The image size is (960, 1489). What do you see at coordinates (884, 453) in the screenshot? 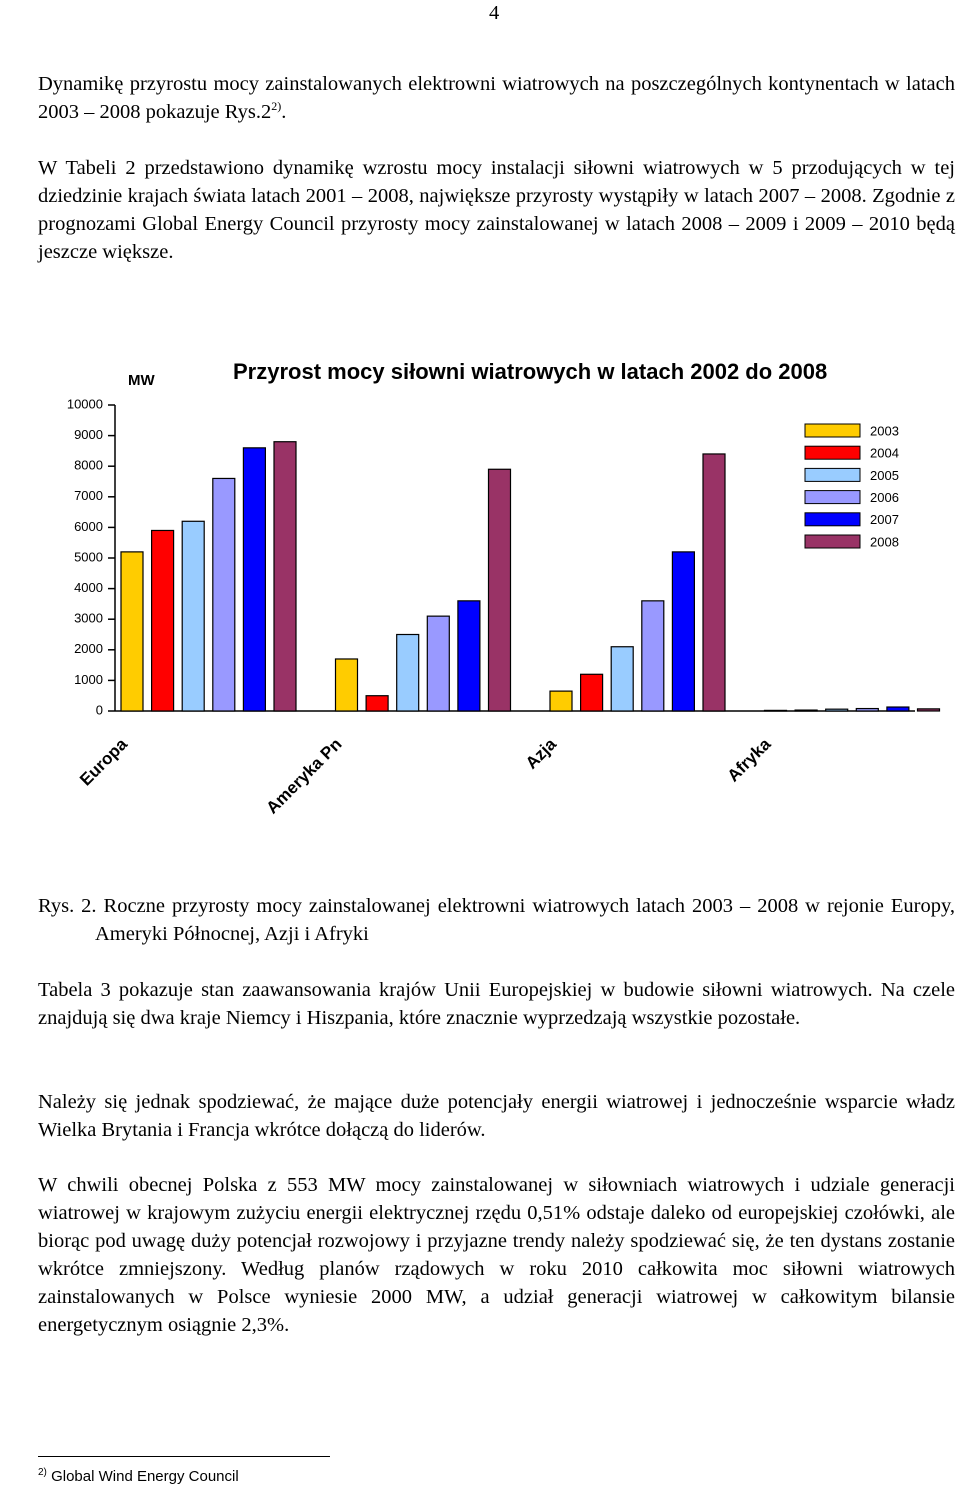
I see `legend-label: 2004` at bounding box center [884, 453].